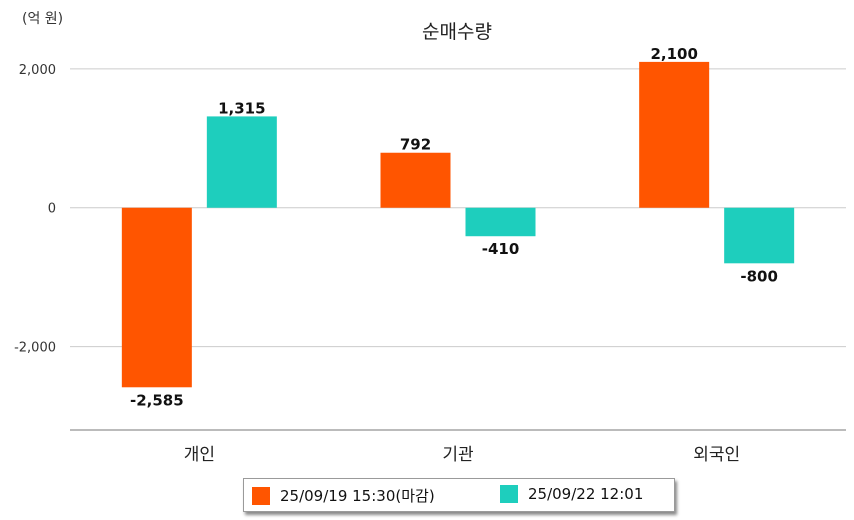 This screenshot has height=520, width=854. What do you see at coordinates (501, 249) in the screenshot?
I see `data-label: -410` at bounding box center [501, 249].